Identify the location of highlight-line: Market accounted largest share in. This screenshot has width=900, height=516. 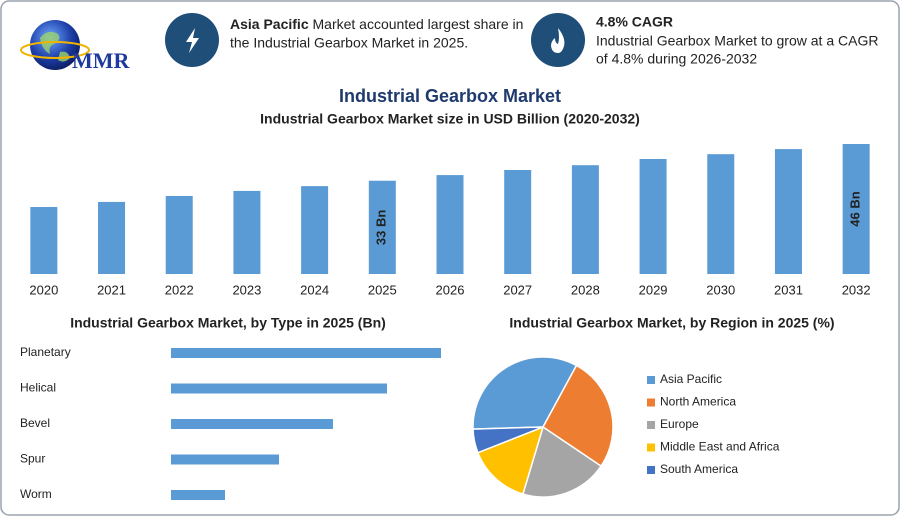
(418, 24).